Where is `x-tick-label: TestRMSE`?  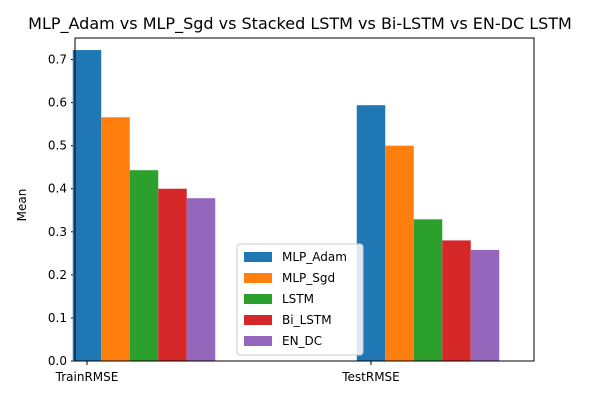 x-tick-label: TestRMSE is located at coordinates (370, 377).